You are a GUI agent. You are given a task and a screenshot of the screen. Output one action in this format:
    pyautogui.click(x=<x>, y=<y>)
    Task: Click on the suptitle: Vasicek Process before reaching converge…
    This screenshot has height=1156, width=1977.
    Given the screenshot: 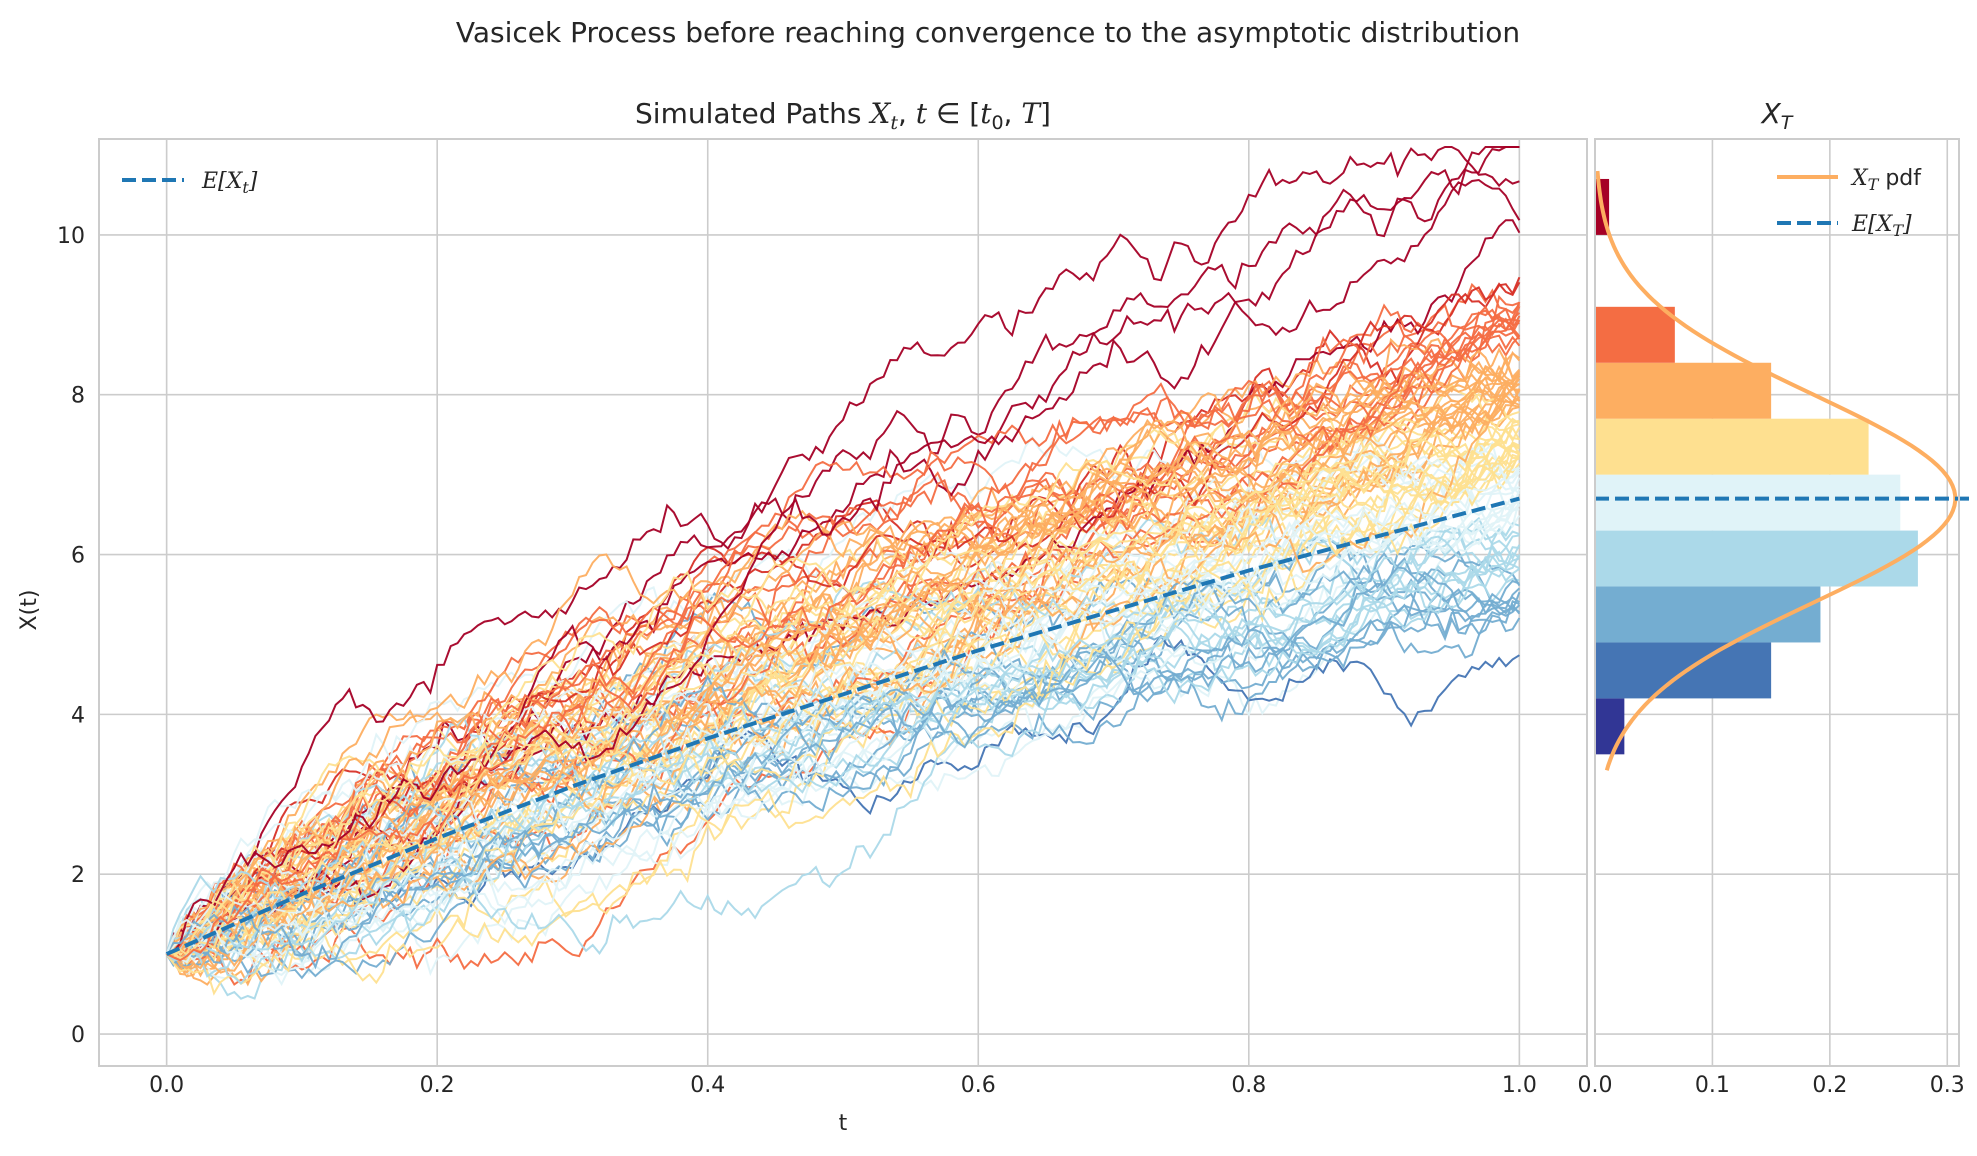 What is the action you would take?
    pyautogui.click(x=988, y=32)
    